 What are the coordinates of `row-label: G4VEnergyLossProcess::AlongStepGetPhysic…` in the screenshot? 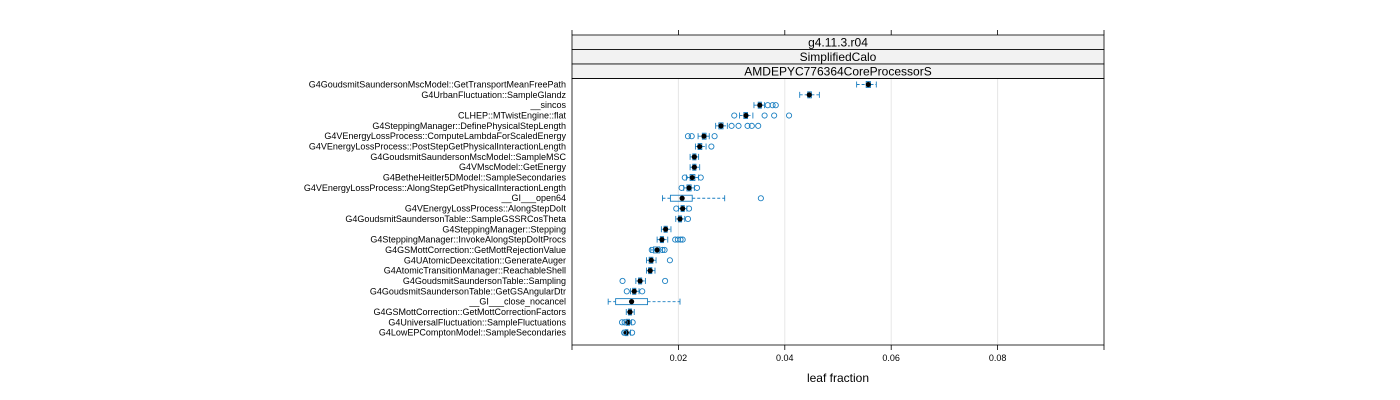 It's located at (435, 188).